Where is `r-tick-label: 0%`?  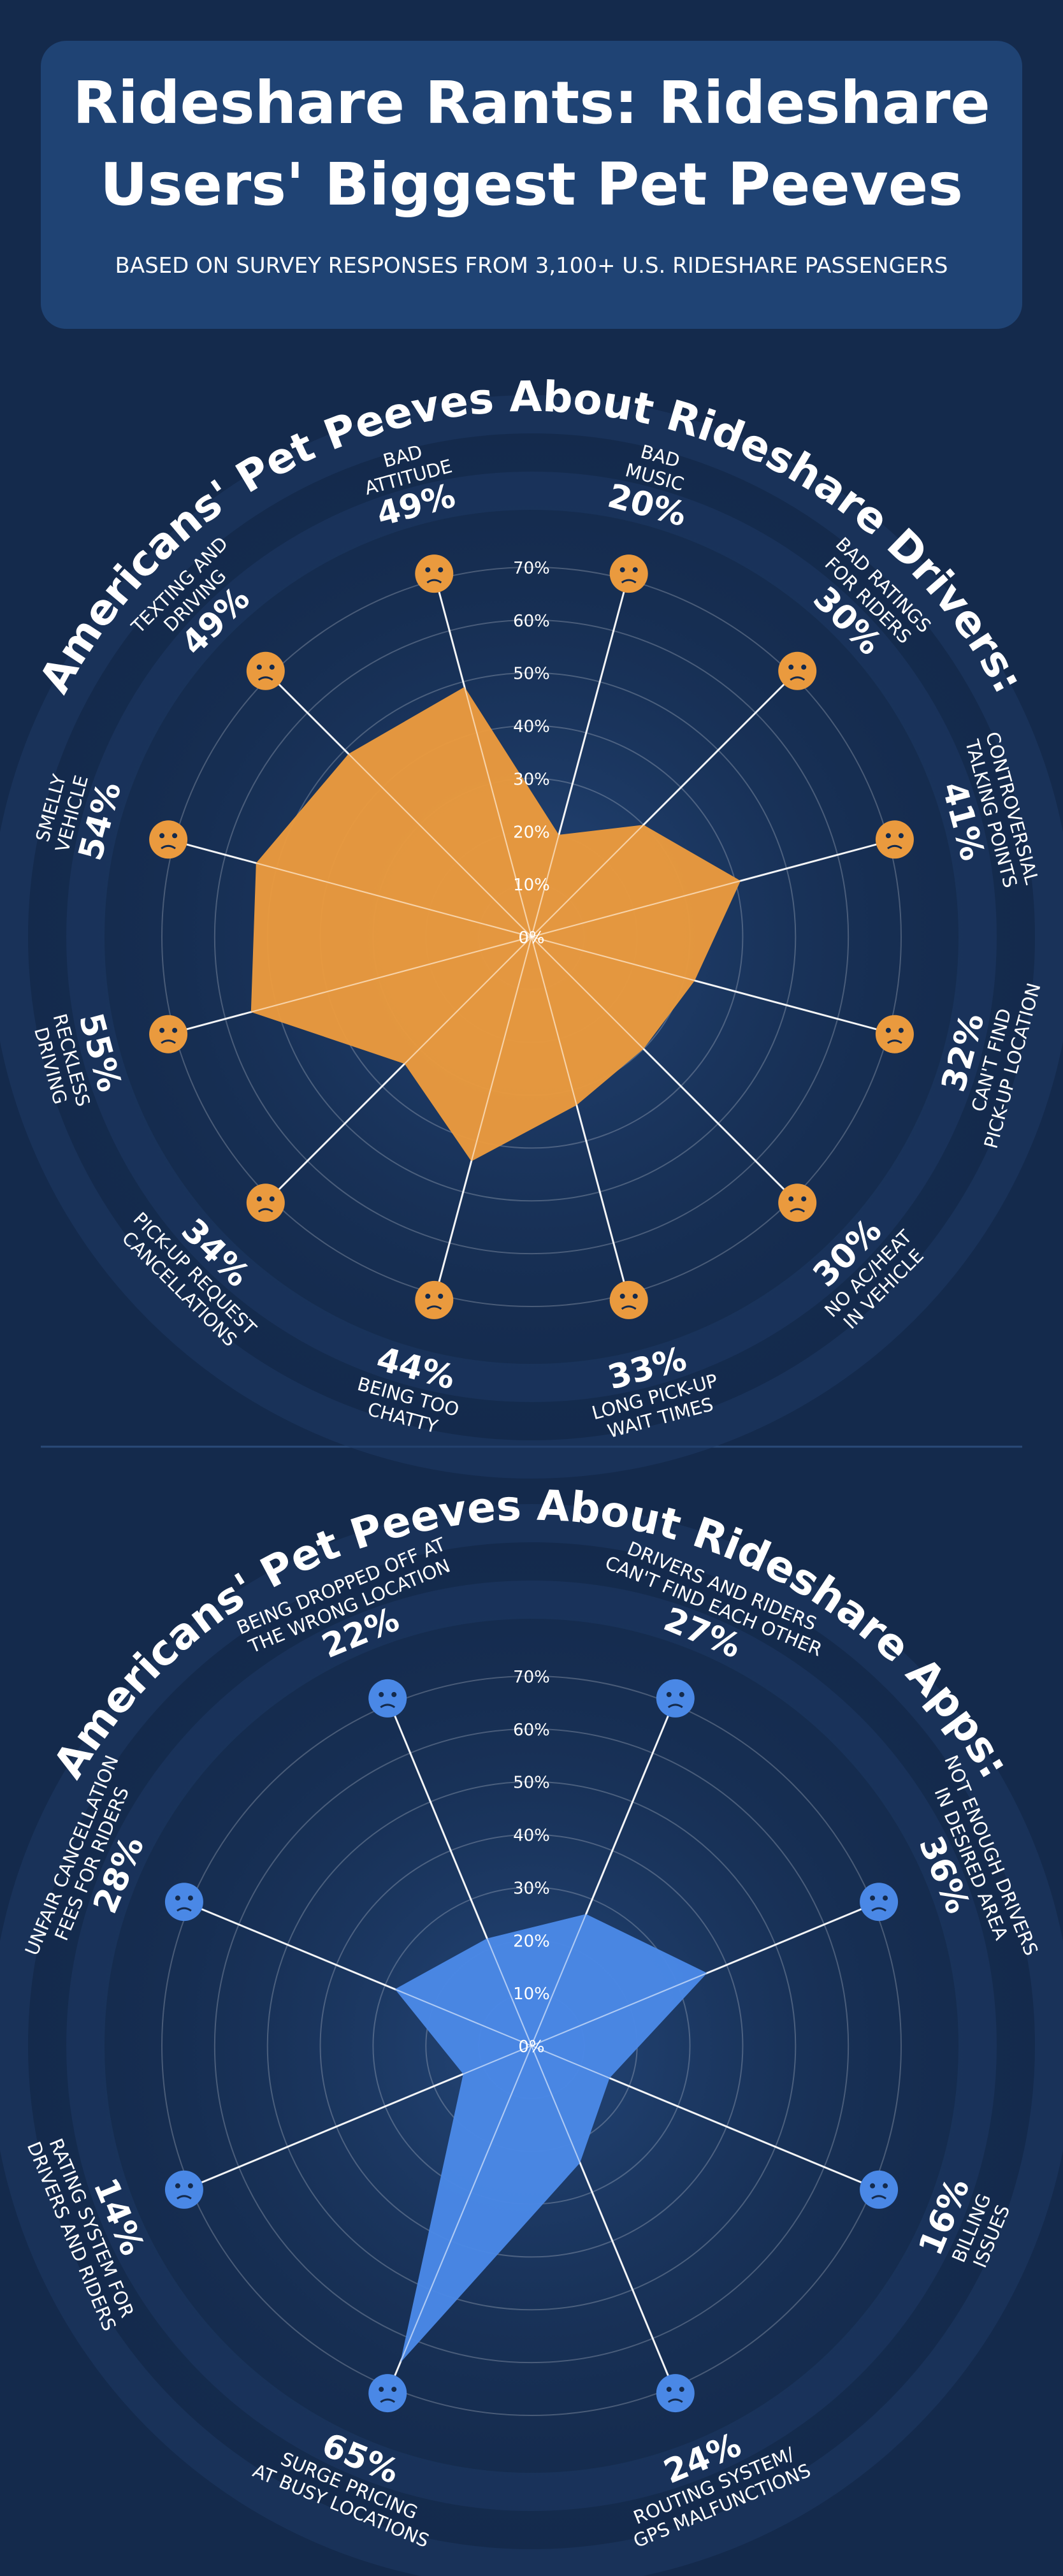
r-tick-label: 0% is located at coordinates (531, 938).